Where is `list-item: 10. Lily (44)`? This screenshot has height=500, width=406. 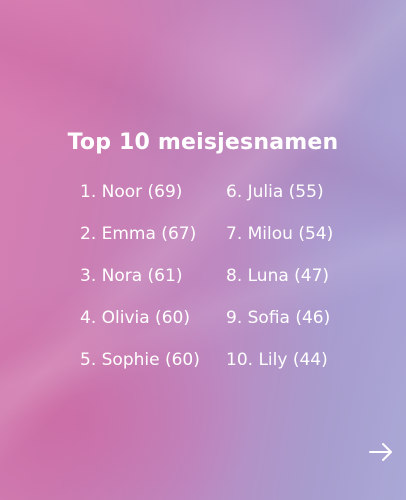
list-item: 10. Lily (44) is located at coordinates (277, 360).